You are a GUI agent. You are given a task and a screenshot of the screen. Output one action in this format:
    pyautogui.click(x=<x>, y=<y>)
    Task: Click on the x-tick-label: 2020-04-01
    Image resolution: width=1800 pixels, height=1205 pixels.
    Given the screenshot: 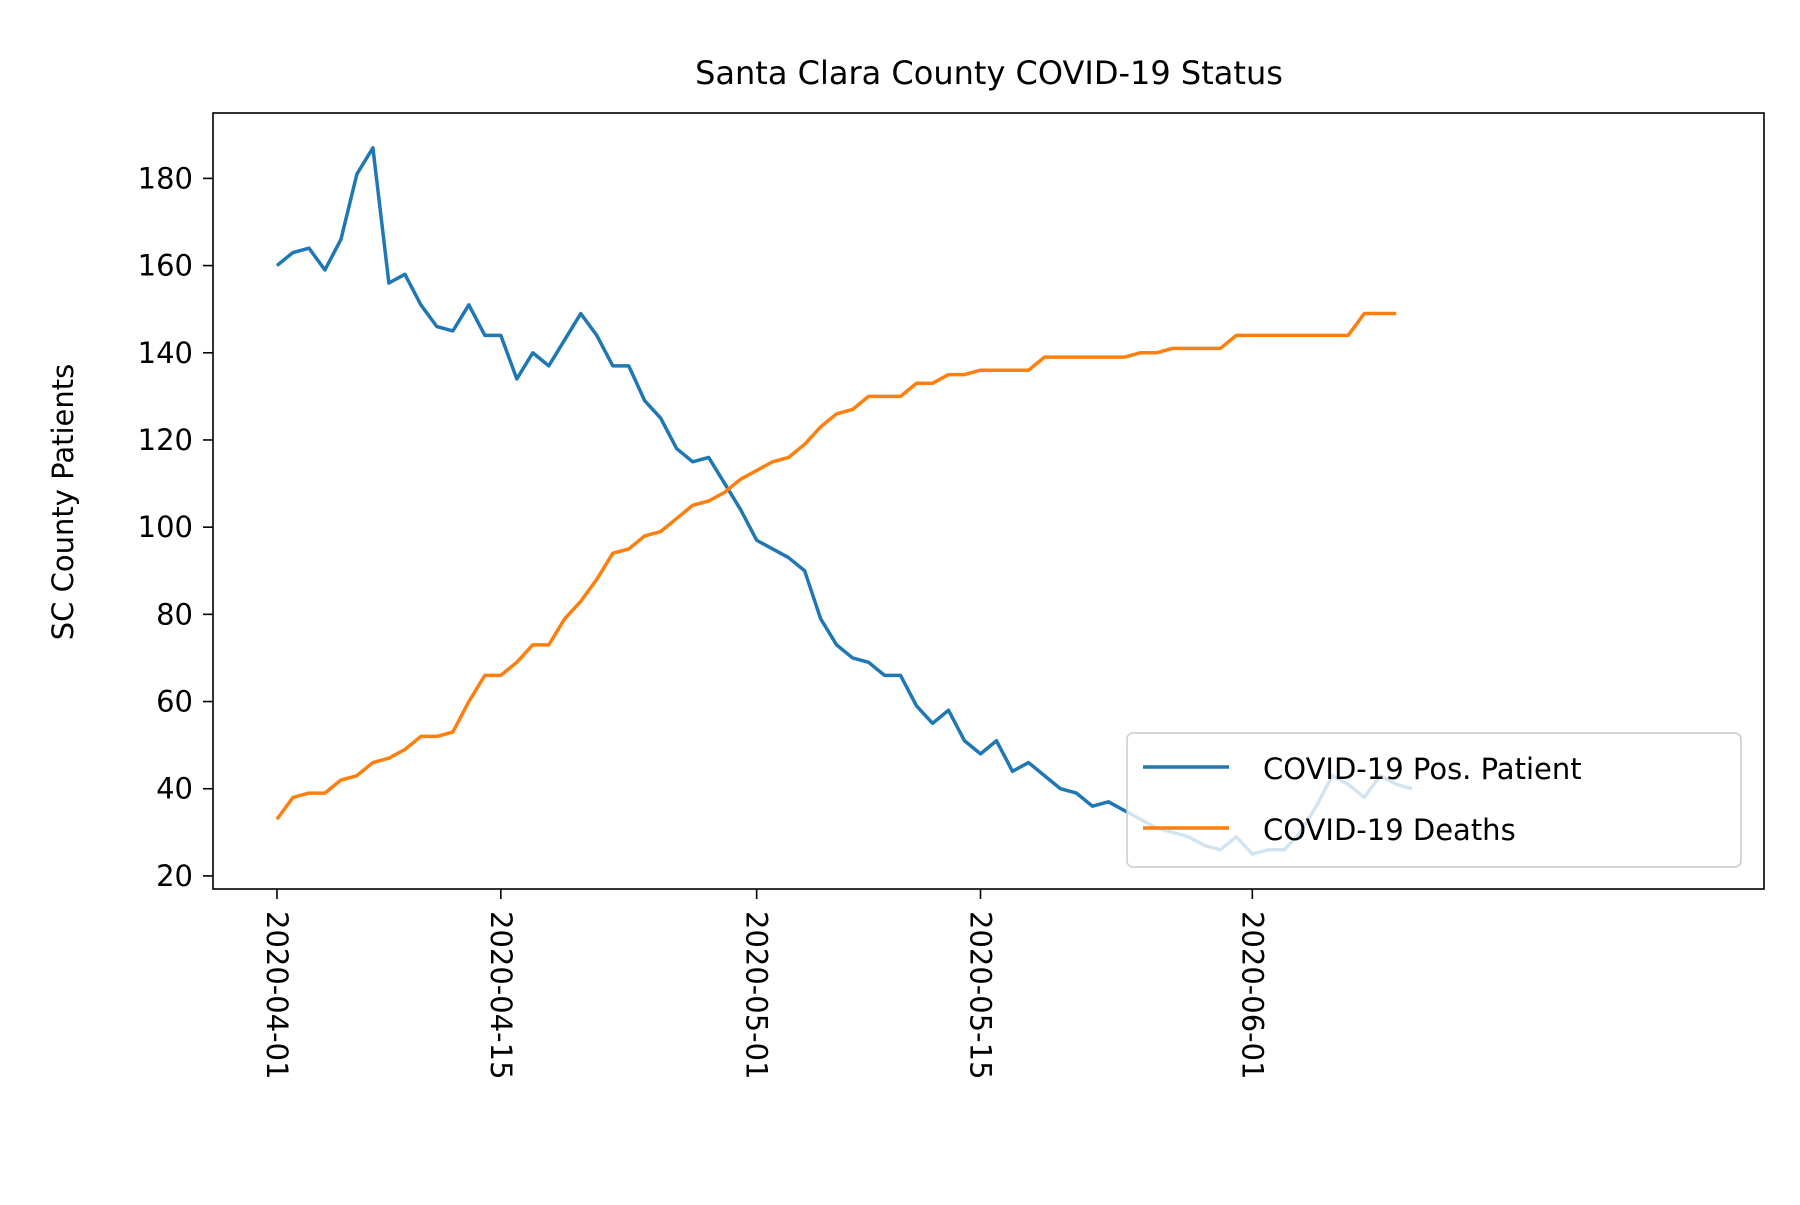 What is the action you would take?
    pyautogui.click(x=277, y=995)
    